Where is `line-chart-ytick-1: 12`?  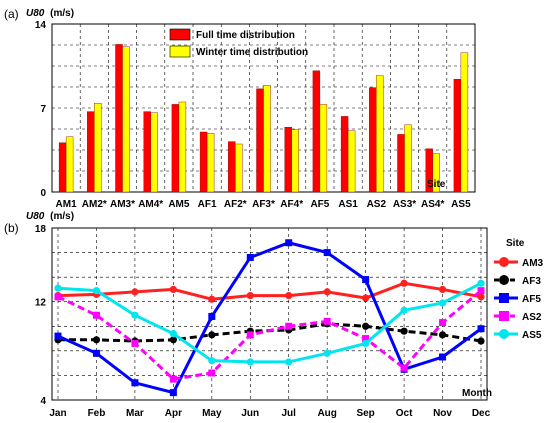 line-chart-ytick-1: 12 is located at coordinates (41, 303).